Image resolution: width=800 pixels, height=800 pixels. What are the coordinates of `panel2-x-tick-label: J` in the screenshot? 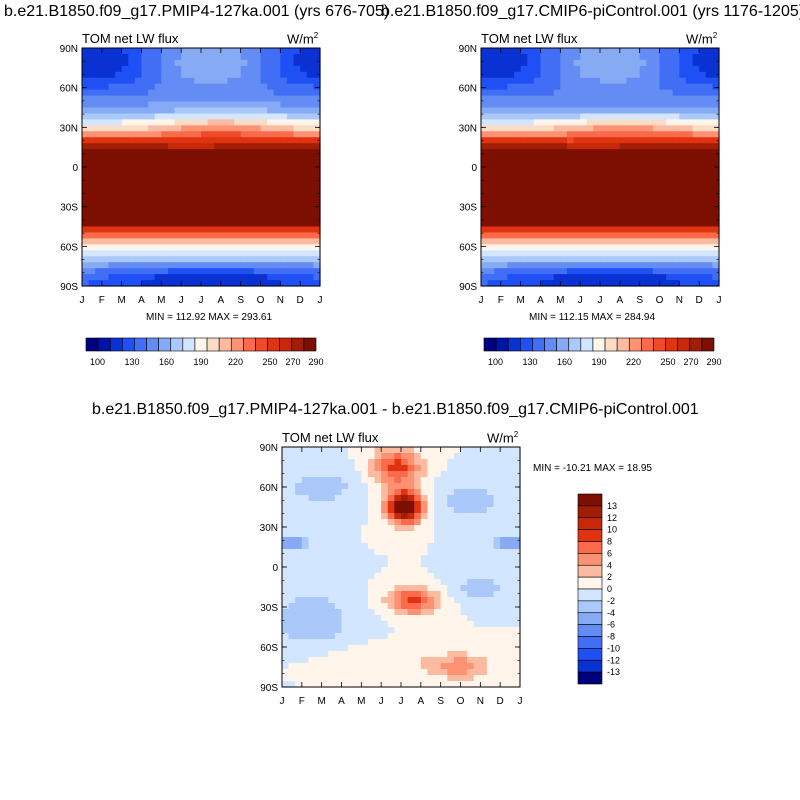 It's located at (600, 300).